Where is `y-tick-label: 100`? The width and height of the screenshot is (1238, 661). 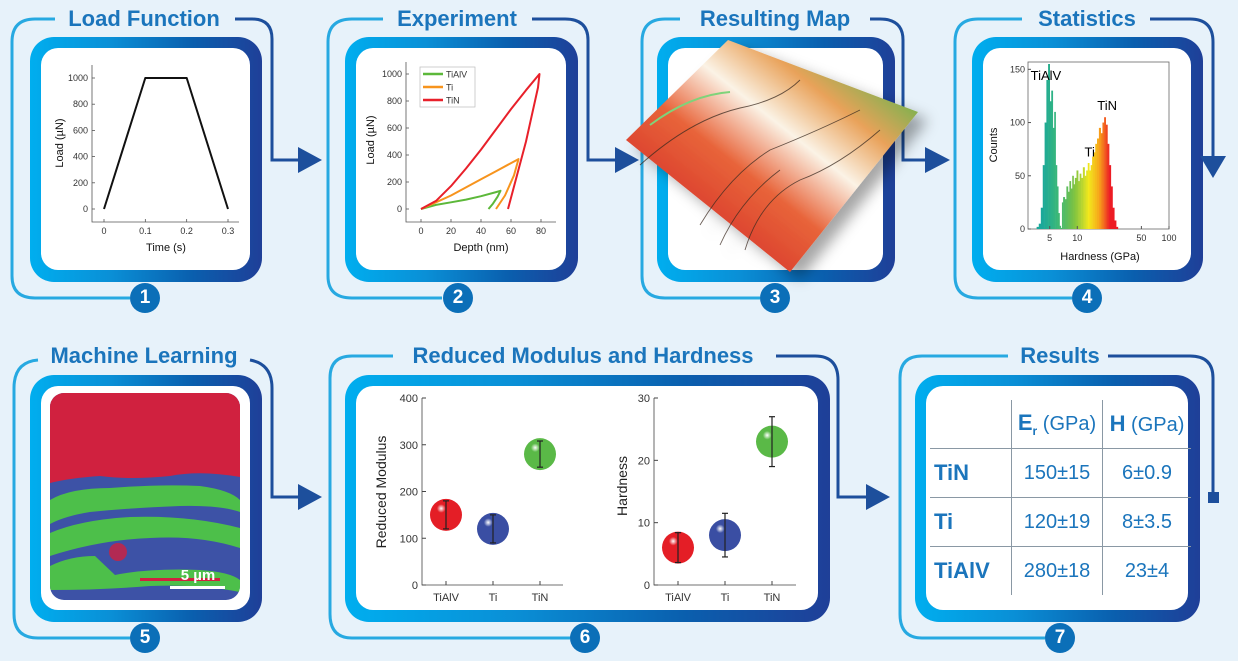
y-tick-label: 100 is located at coordinates (1017, 123).